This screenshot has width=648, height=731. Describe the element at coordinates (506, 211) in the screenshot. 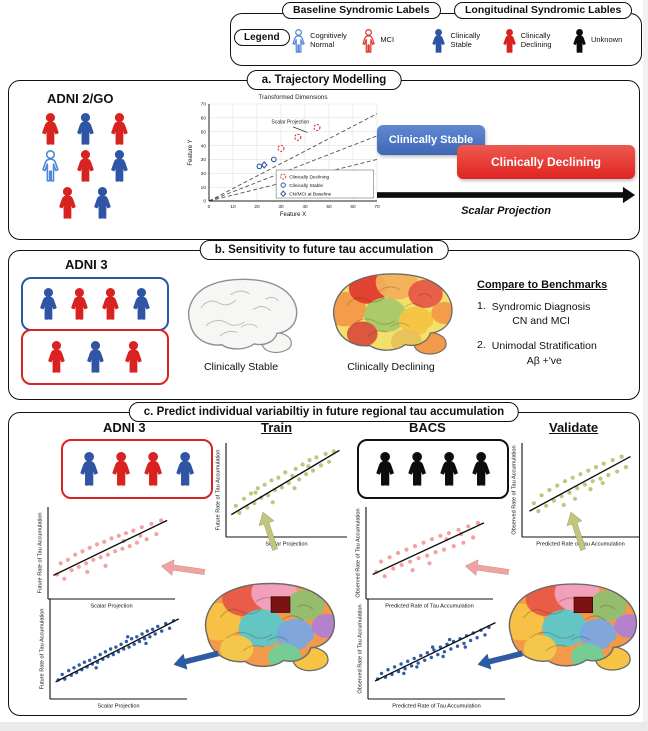

I see `scalar-projection-arrow-label: Scalar Projection` at that location.